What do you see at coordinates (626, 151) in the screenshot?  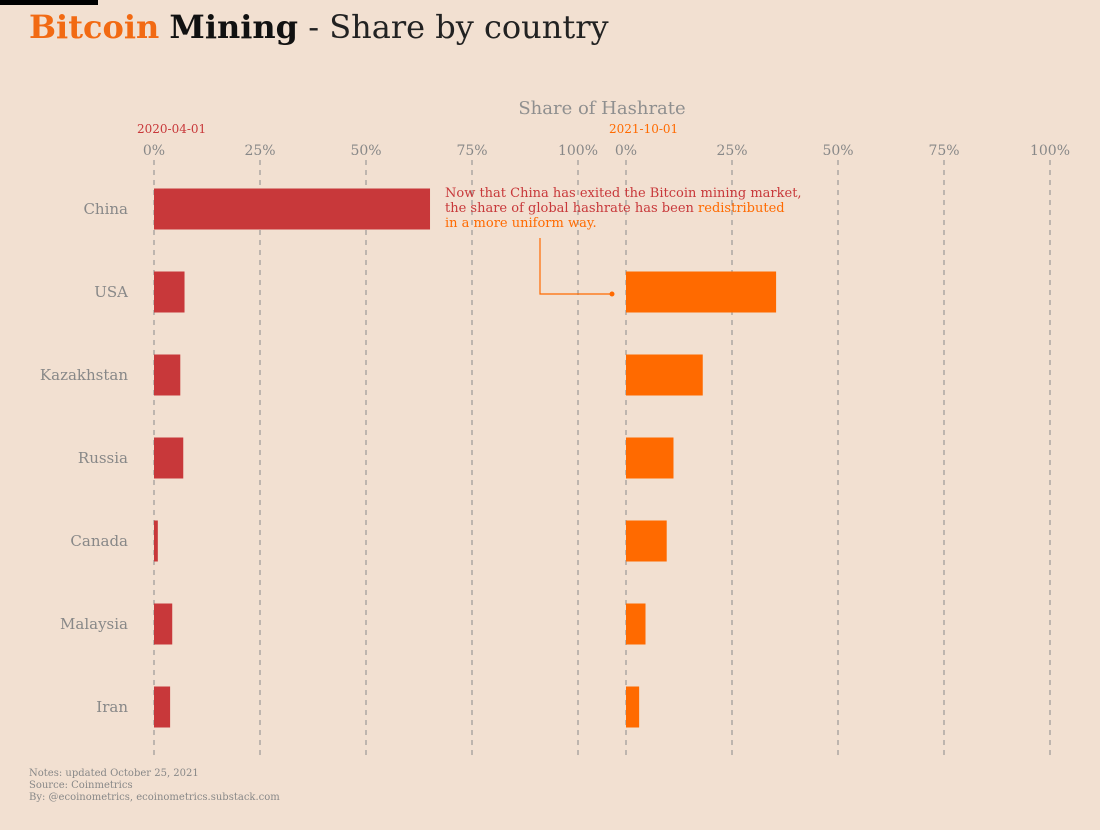 I see `tick-label-right-0: 0%` at bounding box center [626, 151].